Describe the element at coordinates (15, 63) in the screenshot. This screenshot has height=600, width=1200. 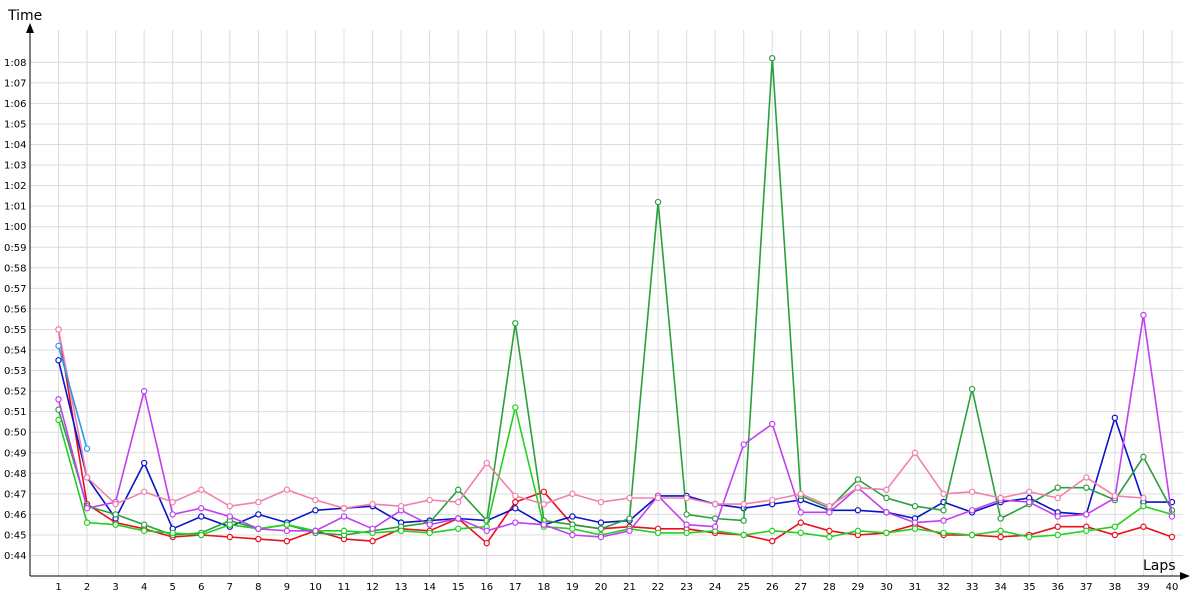
I see `y-tick-label: 1:08` at that location.